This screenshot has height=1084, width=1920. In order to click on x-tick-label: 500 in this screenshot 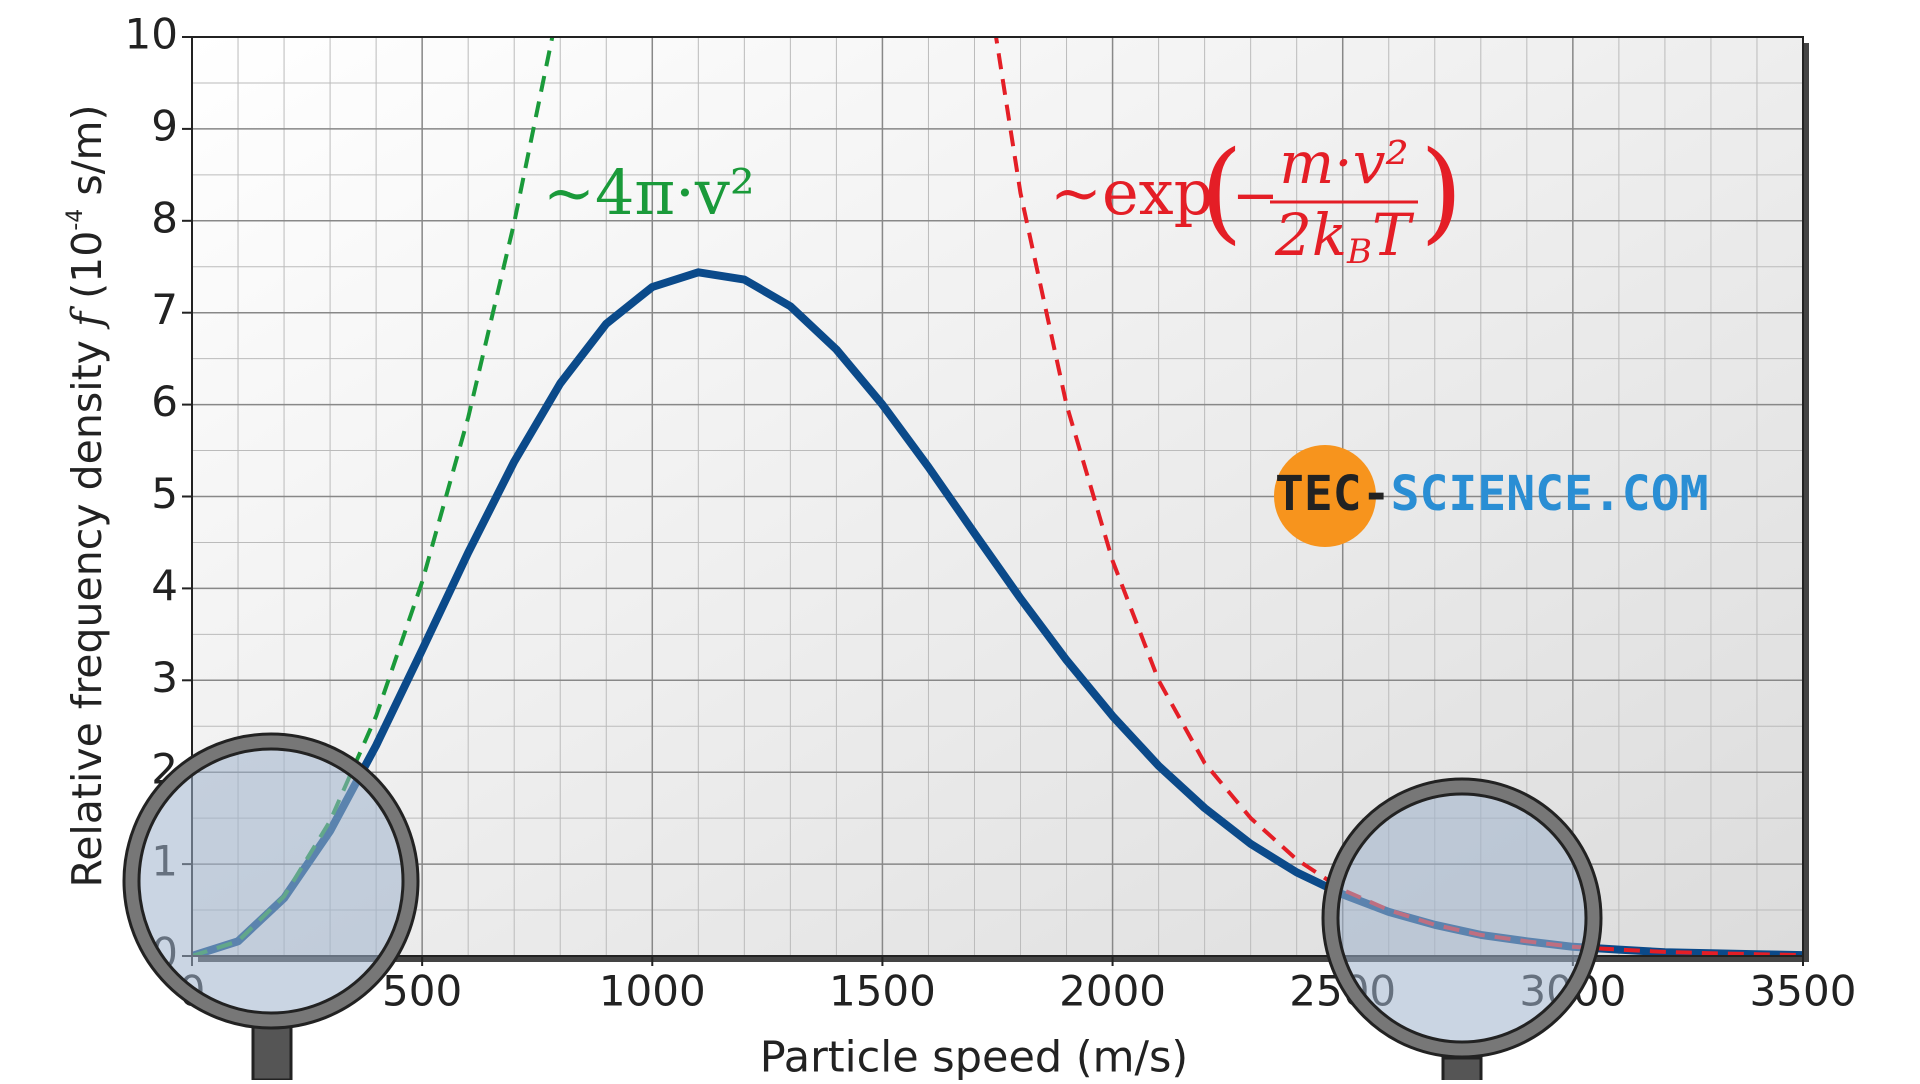, I will do `click(422, 991)`.